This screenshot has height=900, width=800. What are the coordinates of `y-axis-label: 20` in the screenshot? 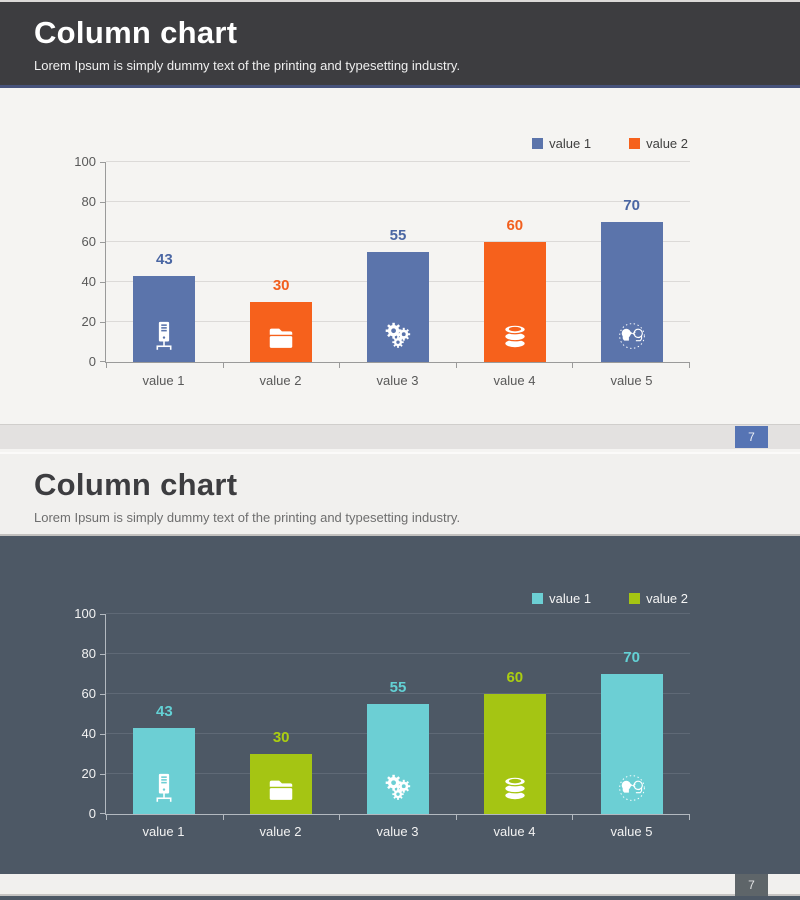 It's located at (88, 773).